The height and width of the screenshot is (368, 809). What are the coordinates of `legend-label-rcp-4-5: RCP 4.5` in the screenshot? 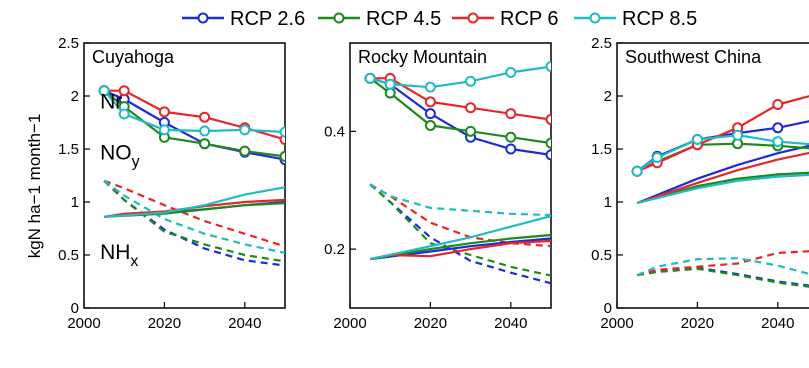 It's located at (403, 19).